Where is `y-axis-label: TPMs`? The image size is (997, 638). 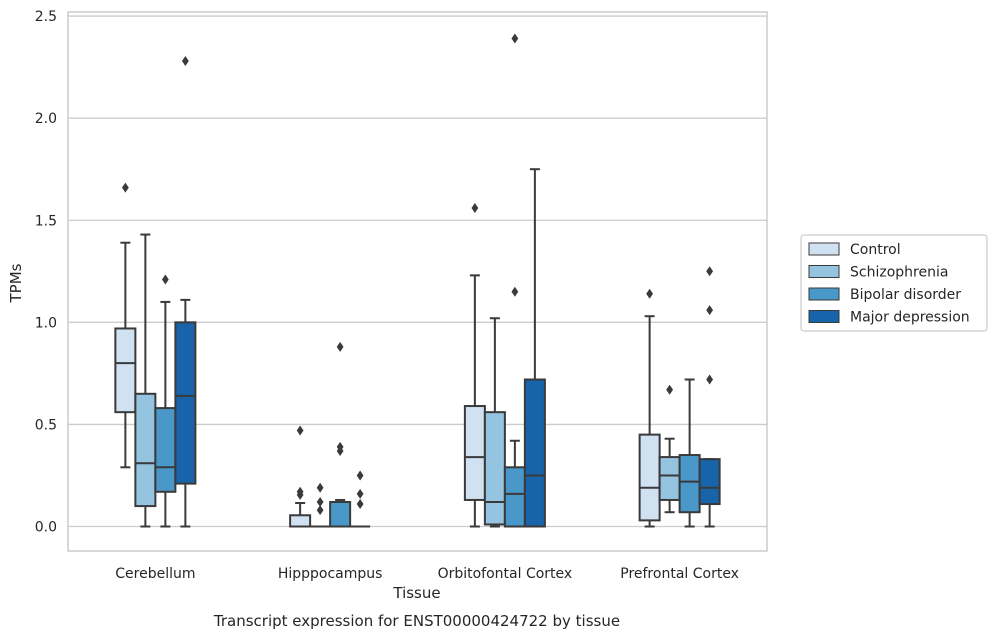 y-axis-label: TPMs is located at coordinates (16, 283).